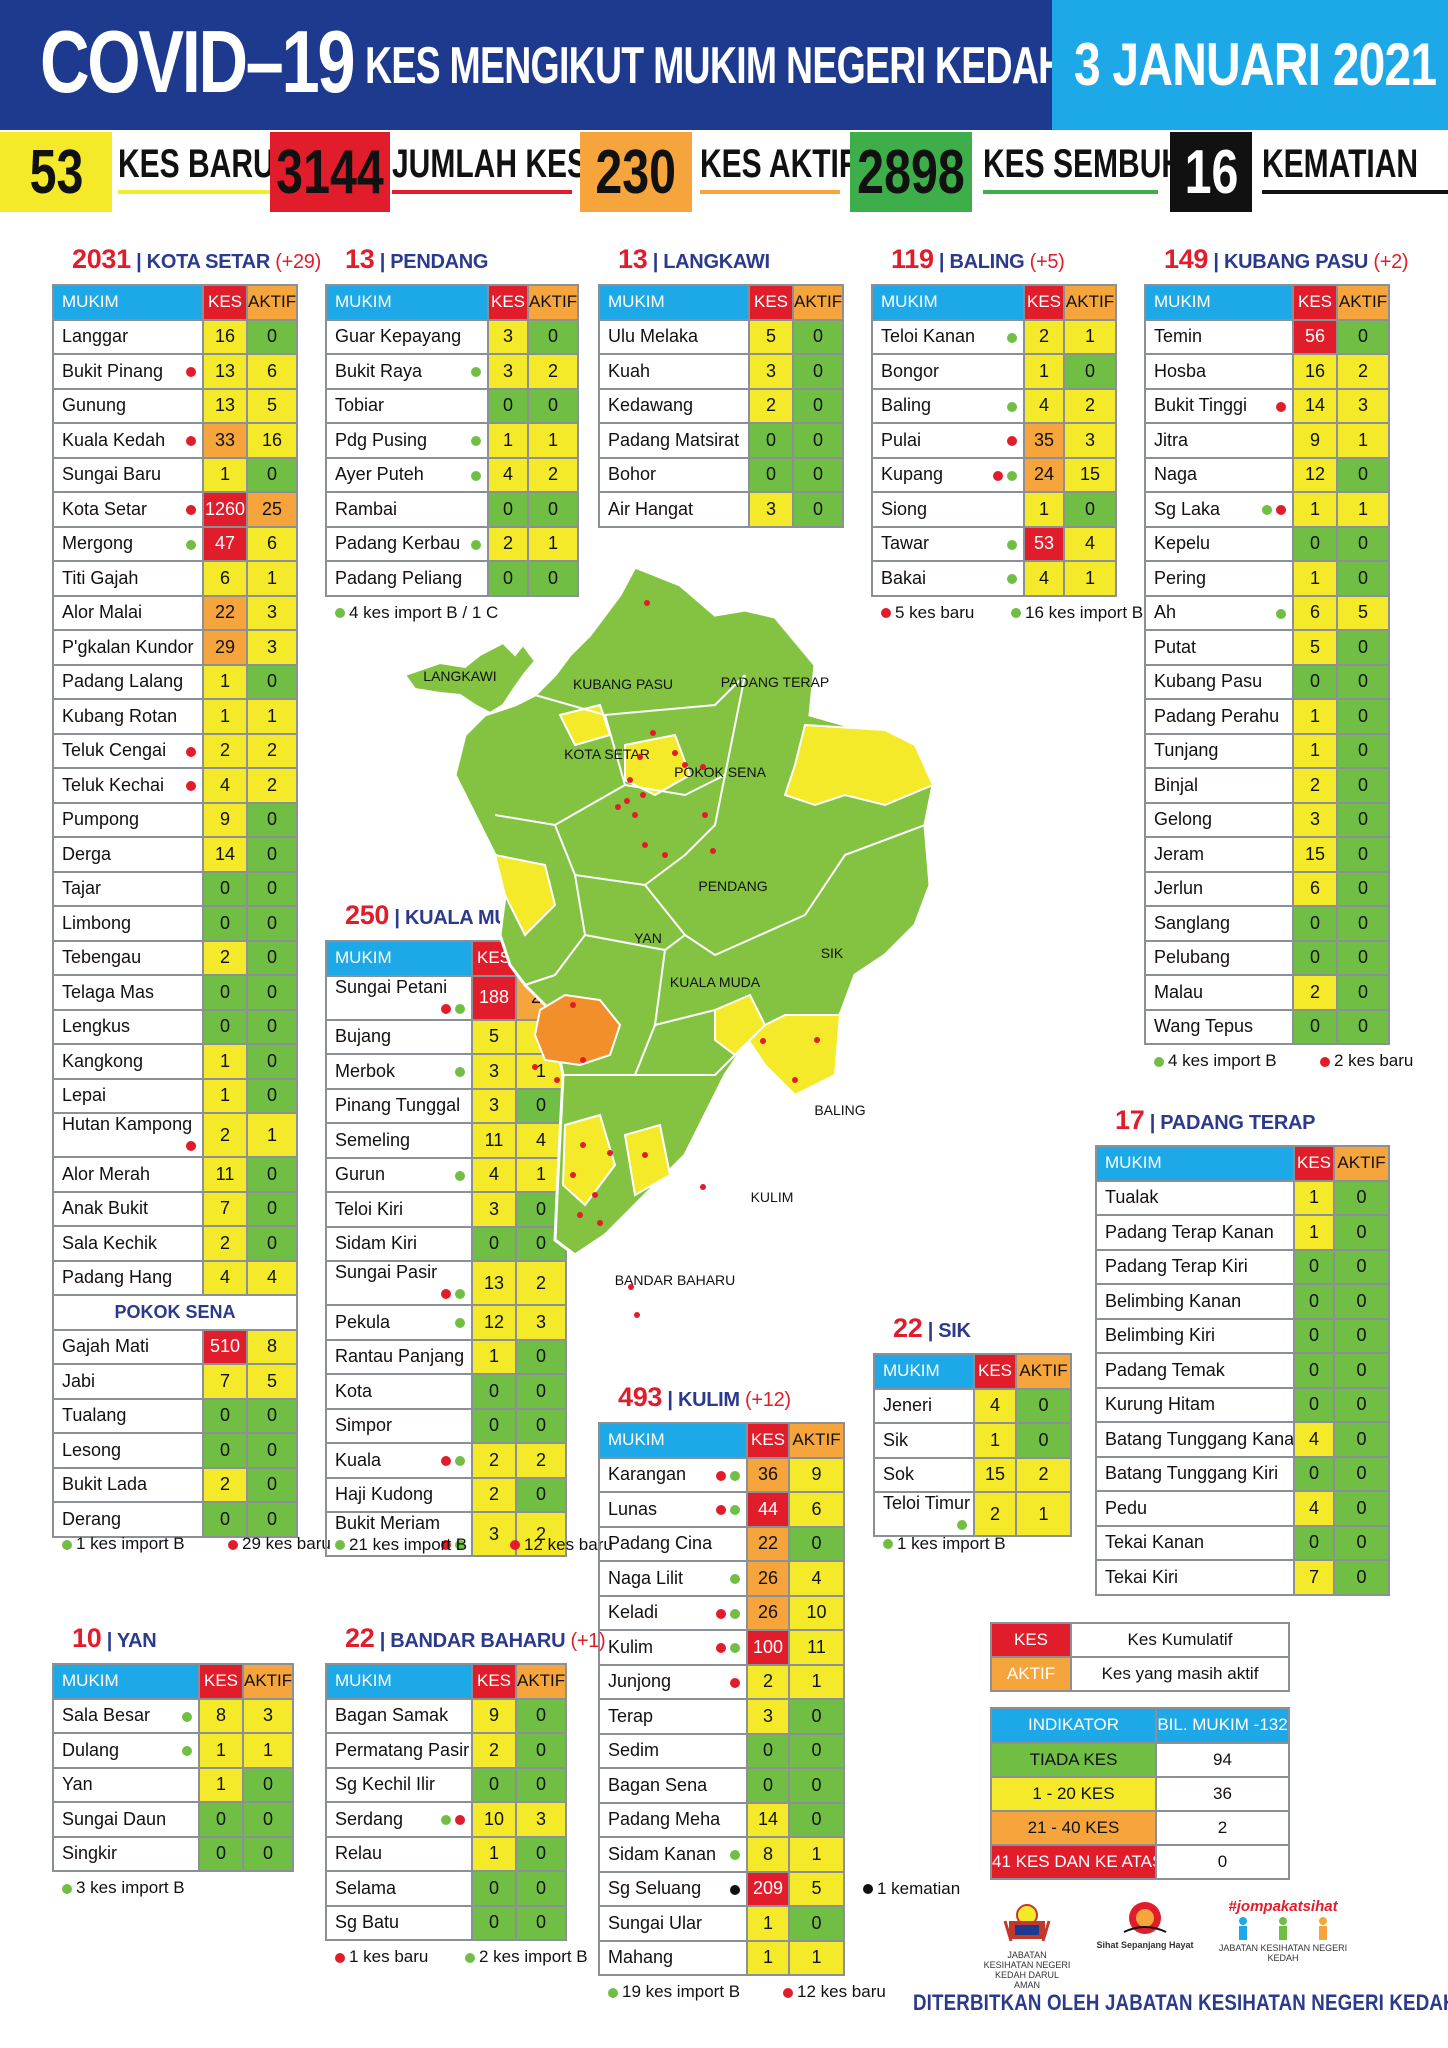 This screenshot has height=2048, width=1448. I want to click on mukim-name: Sedim, so click(673, 1750).